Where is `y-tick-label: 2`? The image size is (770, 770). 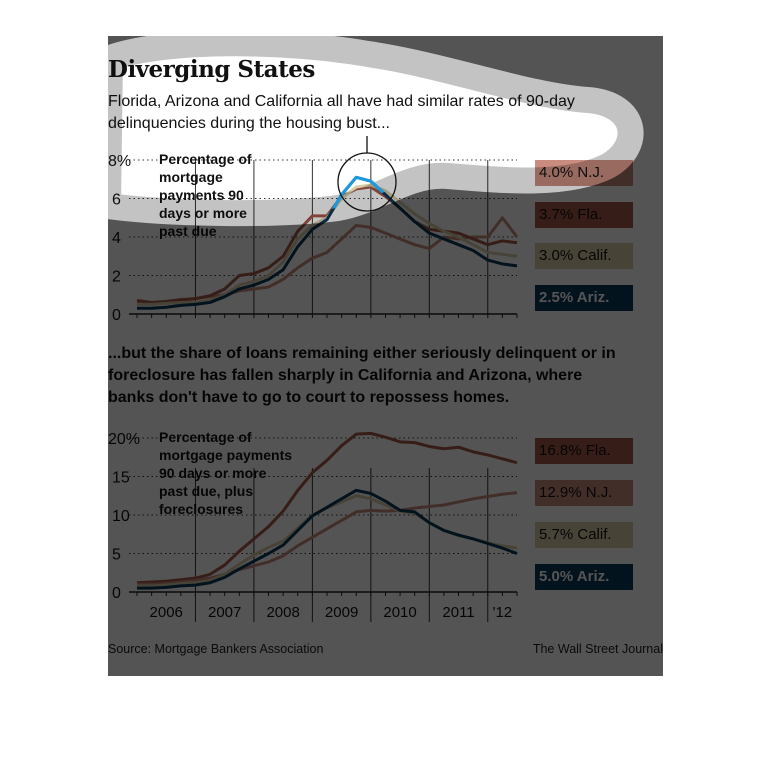 y-tick-label: 2 is located at coordinates (116, 277).